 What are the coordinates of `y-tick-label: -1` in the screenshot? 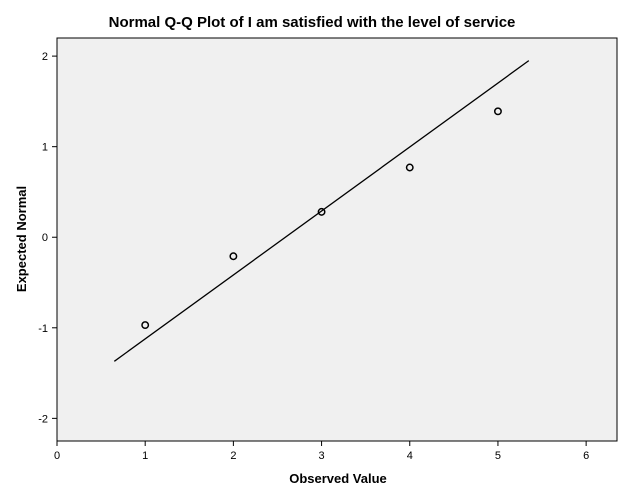 It's located at (43, 329).